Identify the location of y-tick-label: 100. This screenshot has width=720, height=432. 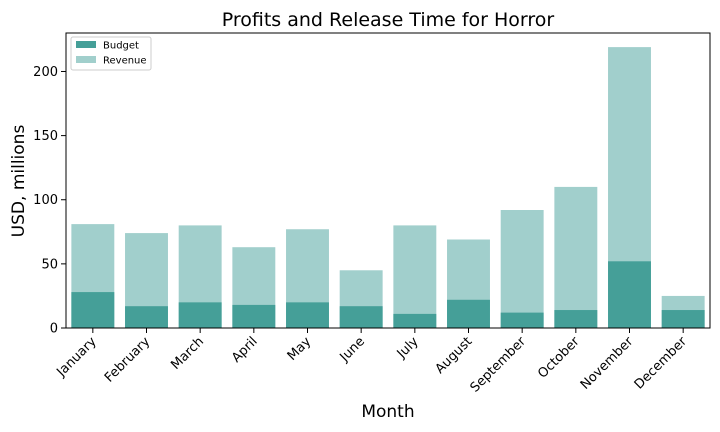
(45, 200).